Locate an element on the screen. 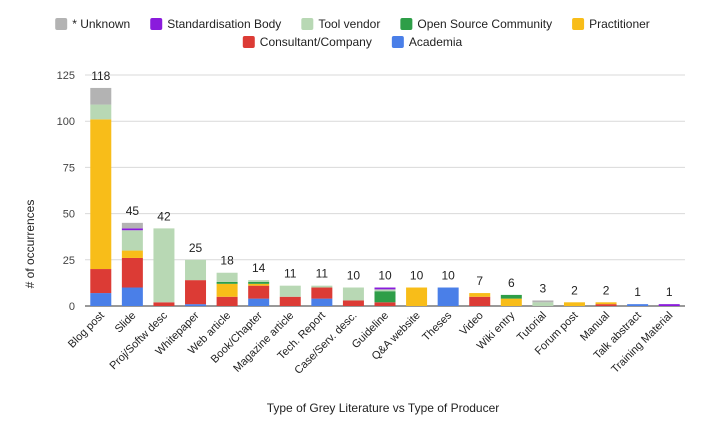 This screenshot has height=436, width=705. total-label: 25 is located at coordinates (196, 248).